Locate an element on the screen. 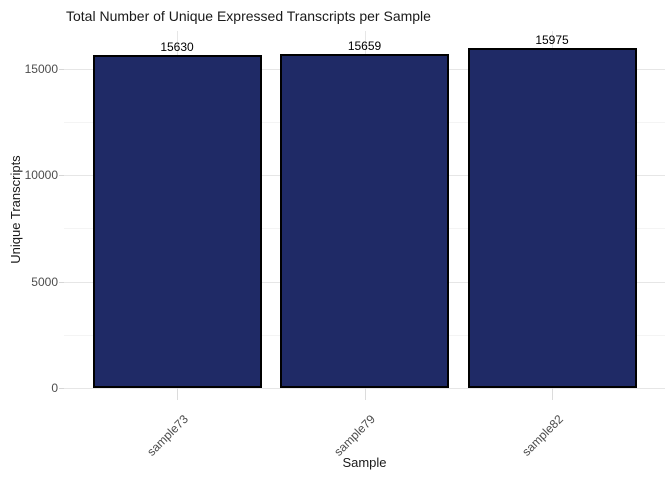  x-tick-label: sample79 is located at coordinates (355, 435).